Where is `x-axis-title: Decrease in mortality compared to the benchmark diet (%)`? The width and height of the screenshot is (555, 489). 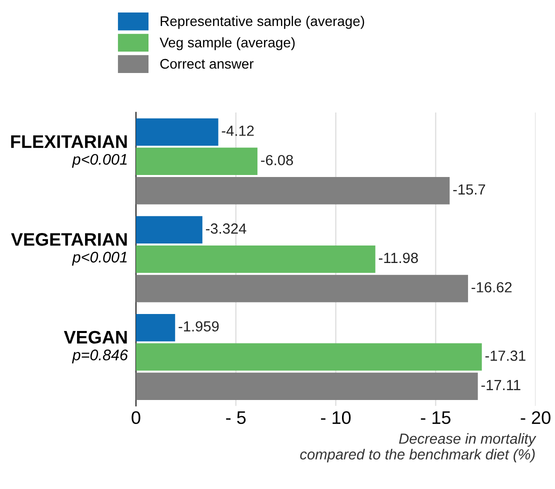
x-axis-title: Decrease in mortality compared to the benchmark diet (%) is located at coordinates (418, 447).